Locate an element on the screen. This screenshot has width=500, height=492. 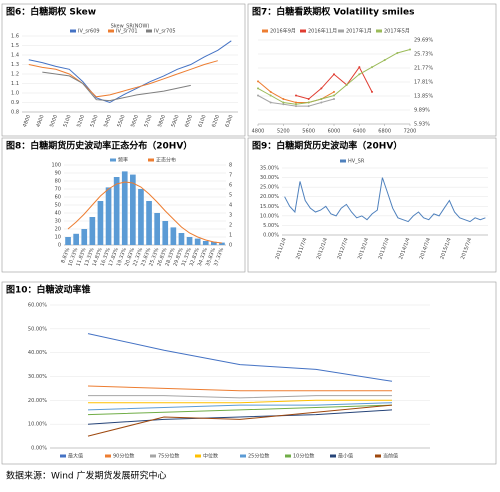
y-tick-label: 0.9 is located at coordinates (15, 103).